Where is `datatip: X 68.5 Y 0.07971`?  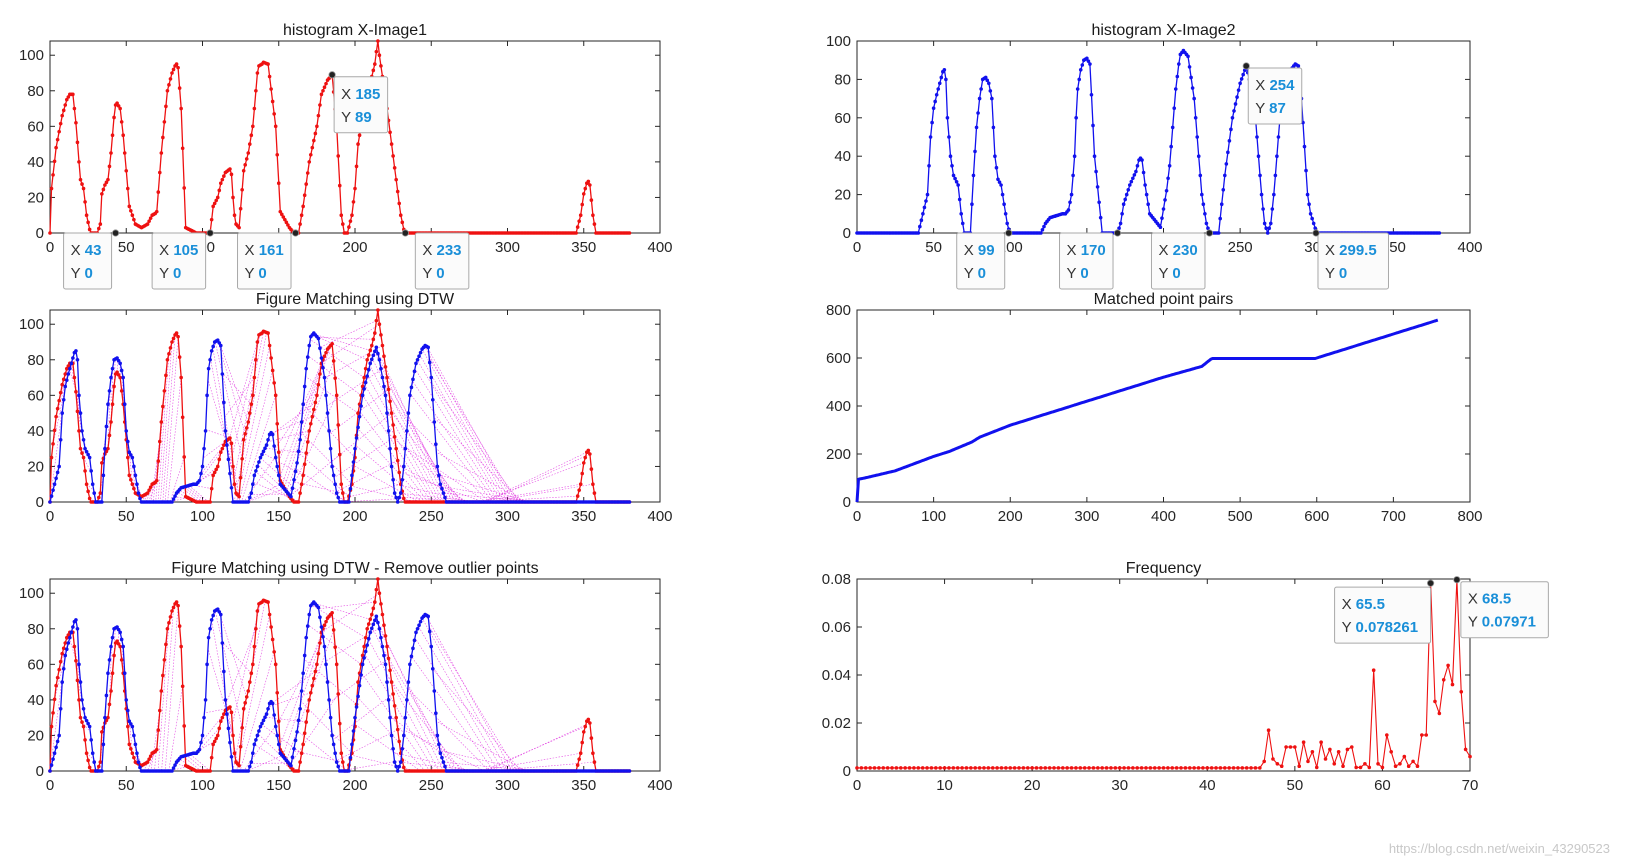 datatip: X 68.5 Y 0.07971 is located at coordinates (1501, 607).